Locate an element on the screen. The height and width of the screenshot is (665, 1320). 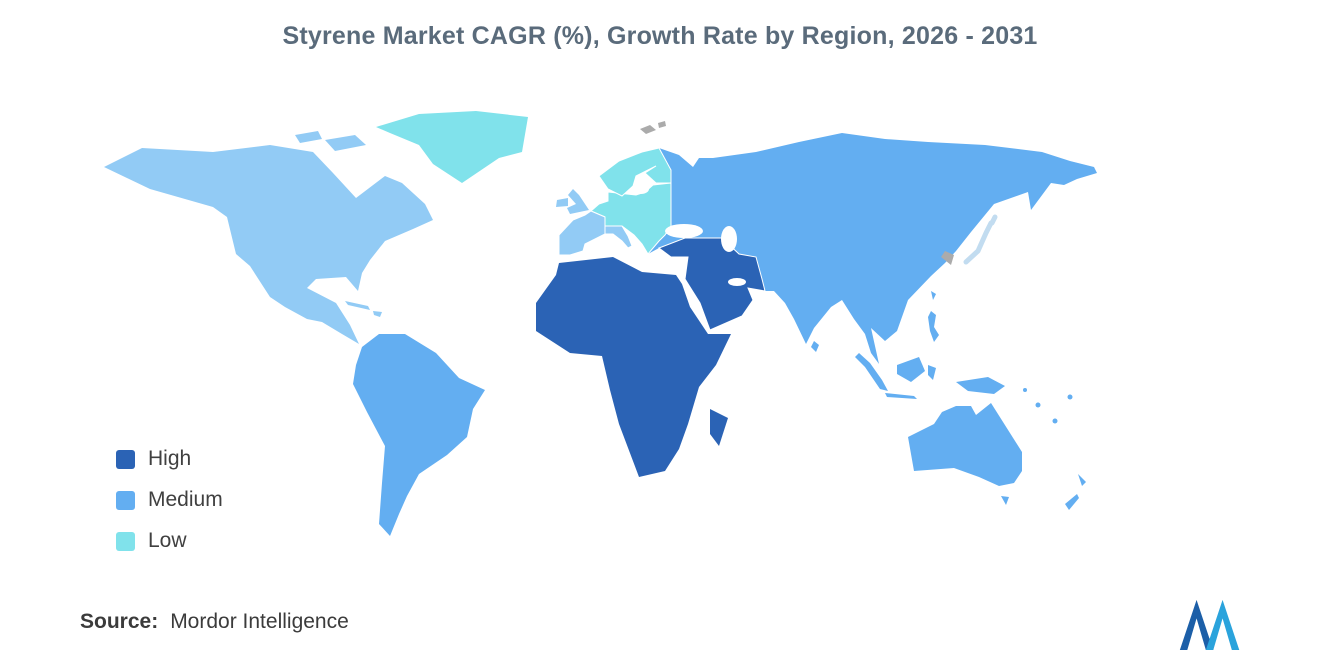
region-italy is located at coordinates (618, 237).